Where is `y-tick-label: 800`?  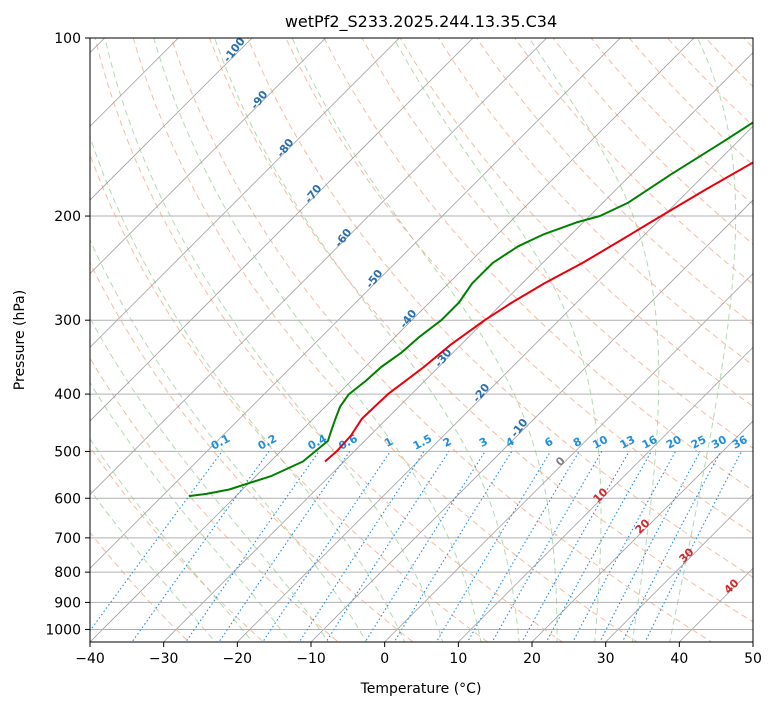
y-tick-label: 800 is located at coordinates (67, 573).